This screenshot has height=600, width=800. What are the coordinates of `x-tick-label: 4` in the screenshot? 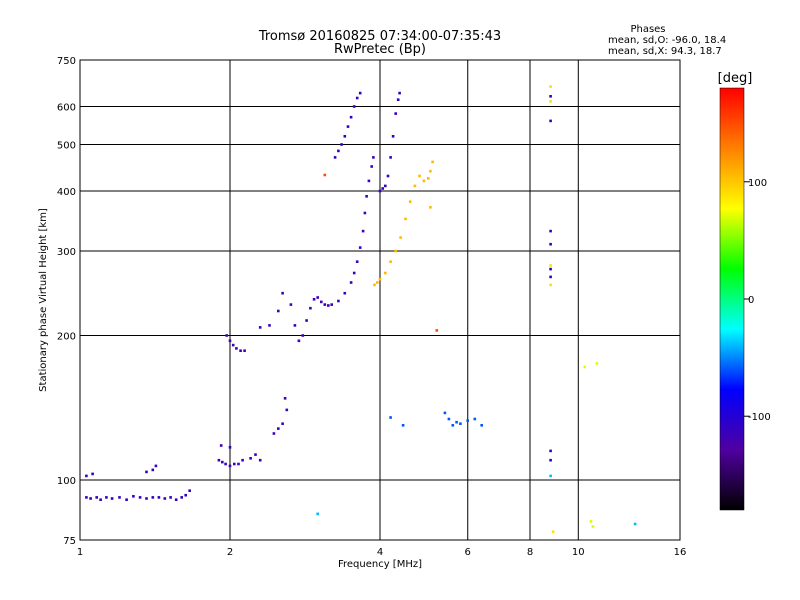 It's located at (380, 552).